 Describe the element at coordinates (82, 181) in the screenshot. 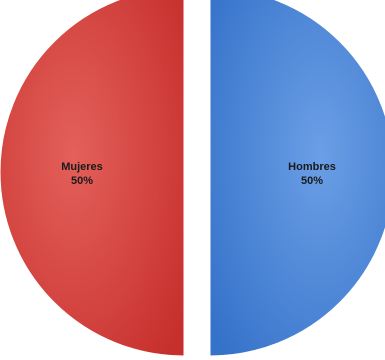

I see `slice-value-mujeres: 50%` at that location.